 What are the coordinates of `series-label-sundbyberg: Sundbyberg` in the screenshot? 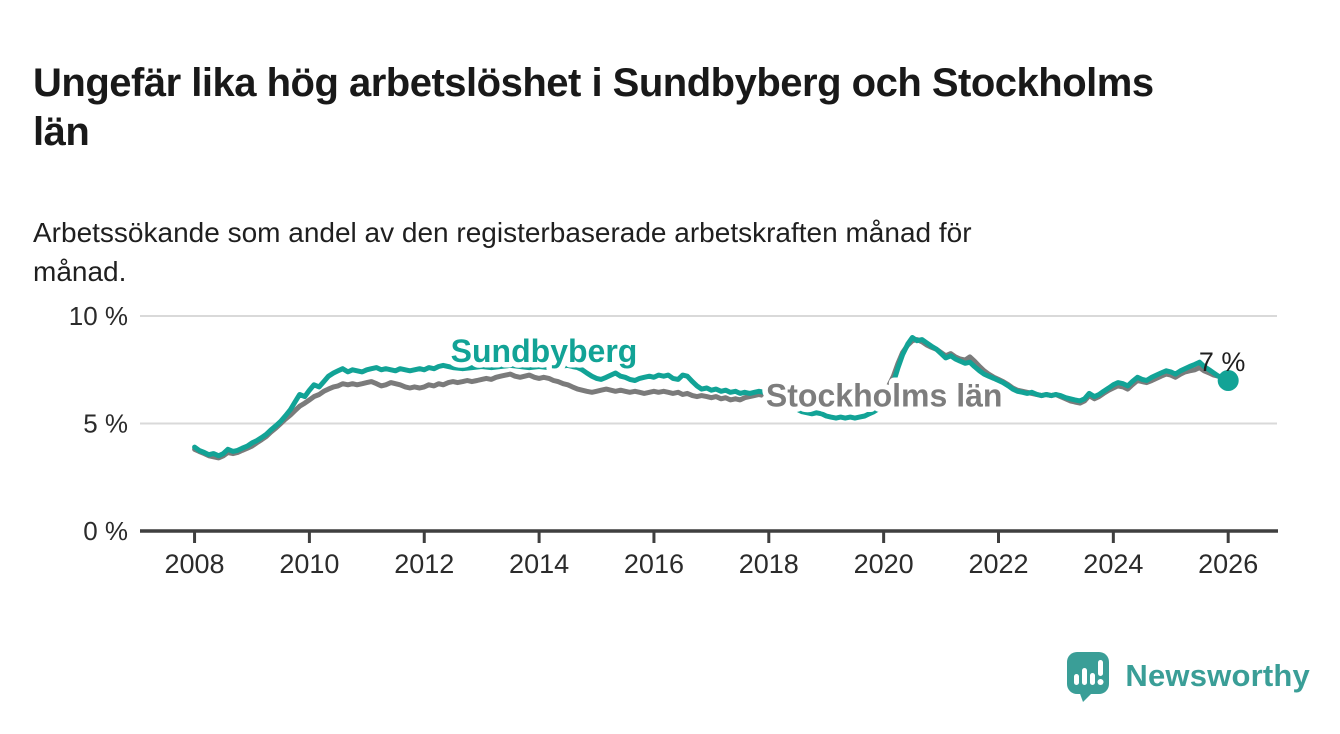 It's located at (544, 351).